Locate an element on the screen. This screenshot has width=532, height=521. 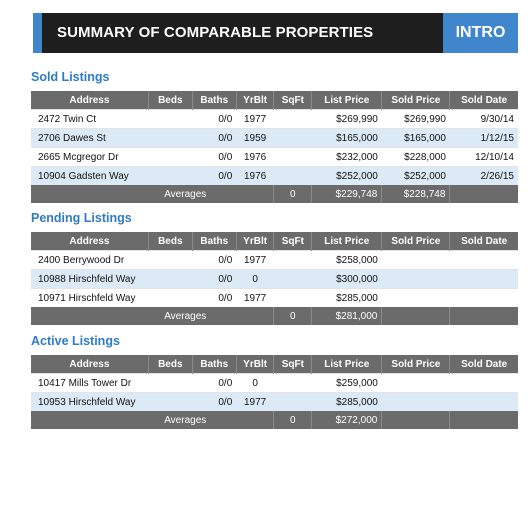
averages-row: Averages 0 $229,748 $228,748 is located at coordinates (274, 194).